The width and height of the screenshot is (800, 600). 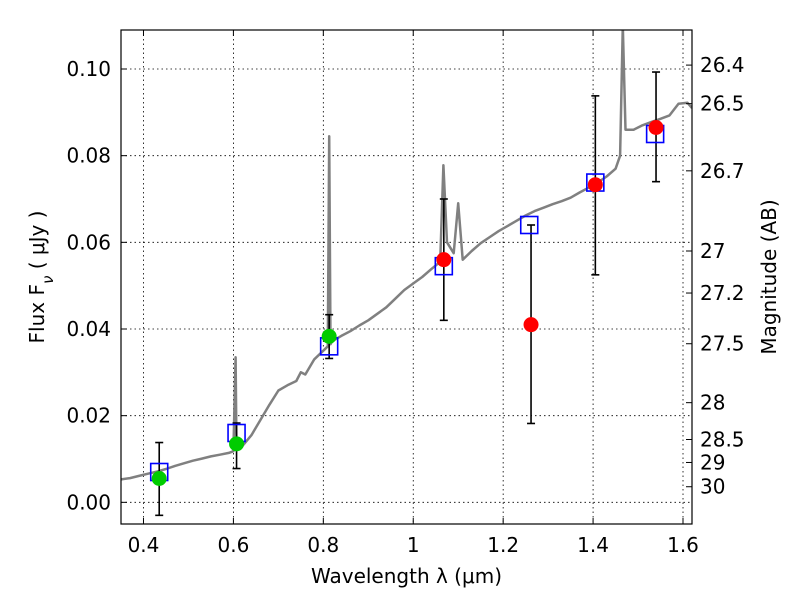 I want to click on y-tick-label: 0.08, so click(x=88, y=156).